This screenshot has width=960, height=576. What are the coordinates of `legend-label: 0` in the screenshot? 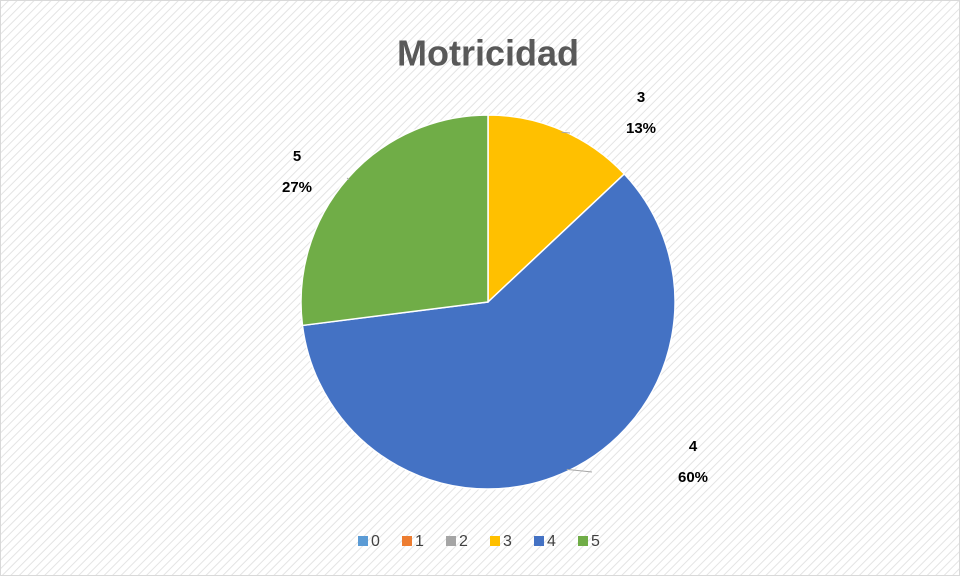 It's located at (375, 541).